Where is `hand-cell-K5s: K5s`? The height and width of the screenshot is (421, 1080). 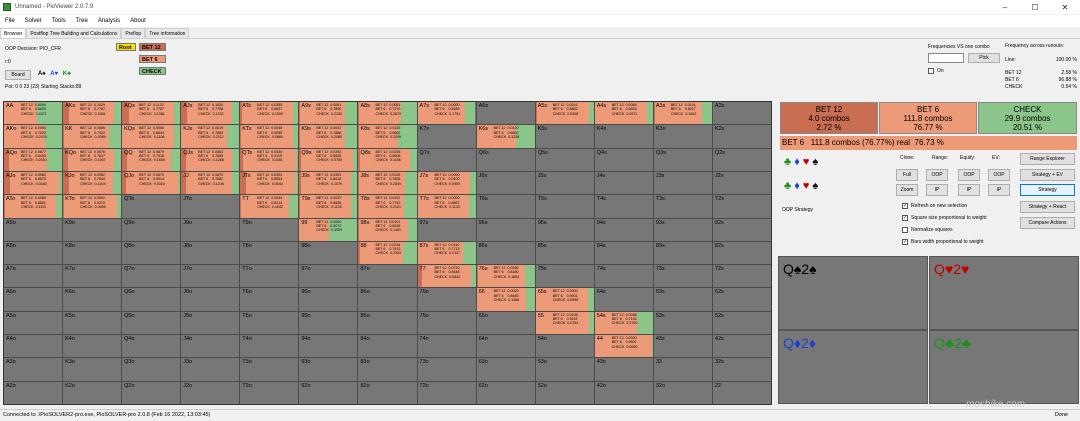 hand-cell-K5s: K5s is located at coordinates (565, 136).